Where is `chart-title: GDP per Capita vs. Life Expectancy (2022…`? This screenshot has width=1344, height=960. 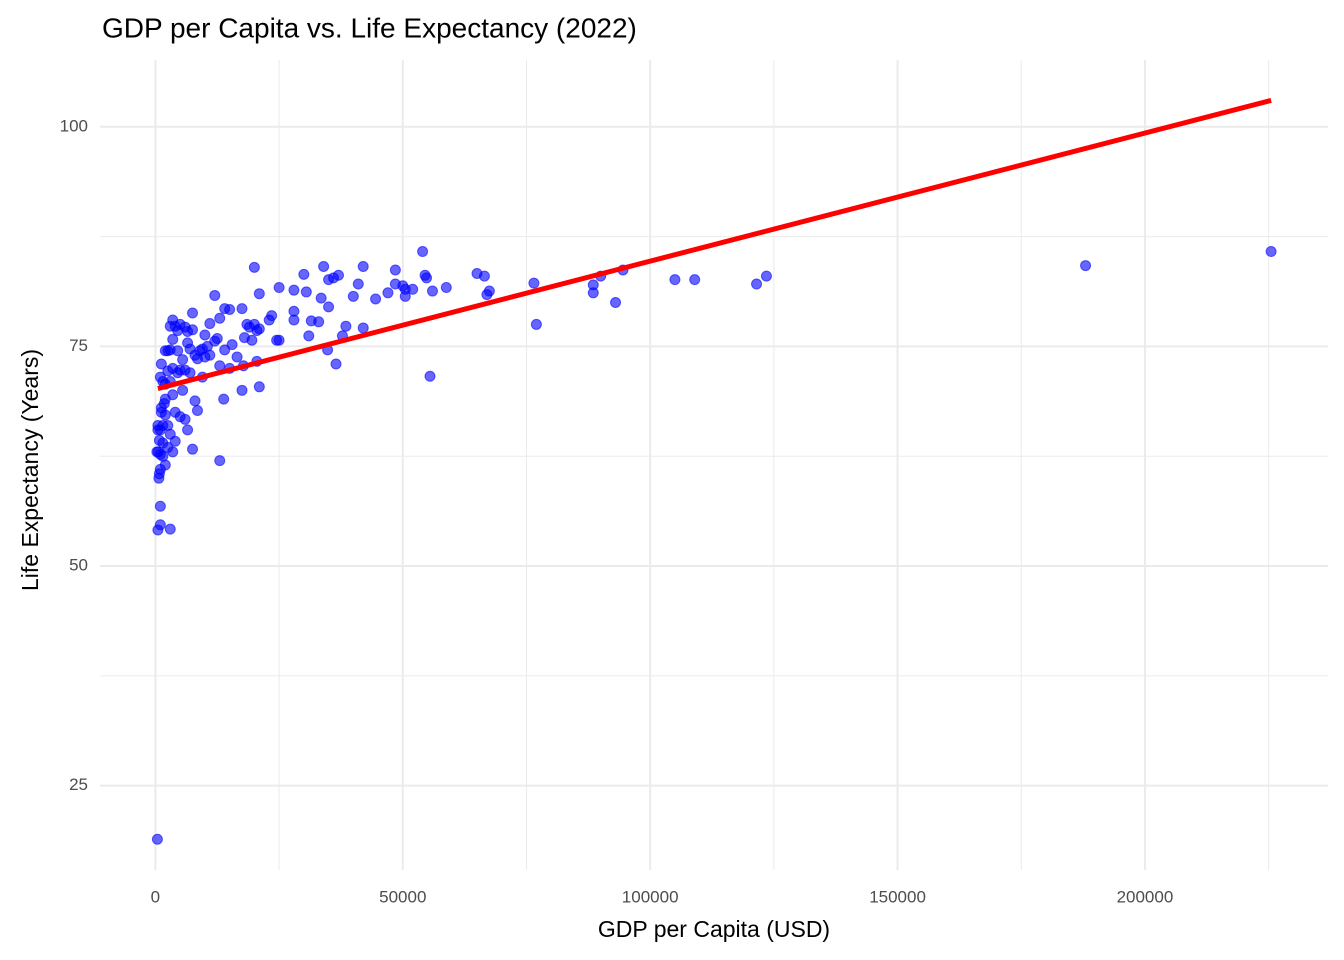 chart-title: GDP per Capita vs. Life Expectancy (2022… is located at coordinates (369, 27).